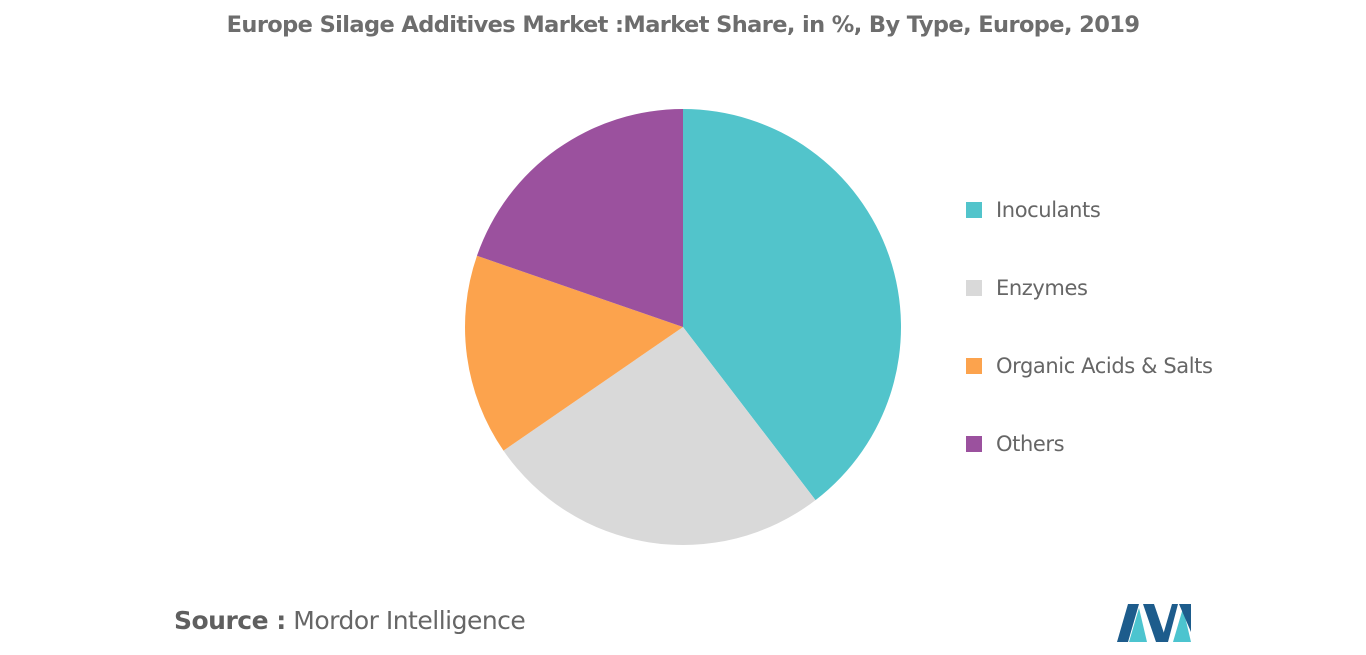 This screenshot has width=1366, height=655. I want to click on mordor-intelligence-logo, so click(1154, 623).